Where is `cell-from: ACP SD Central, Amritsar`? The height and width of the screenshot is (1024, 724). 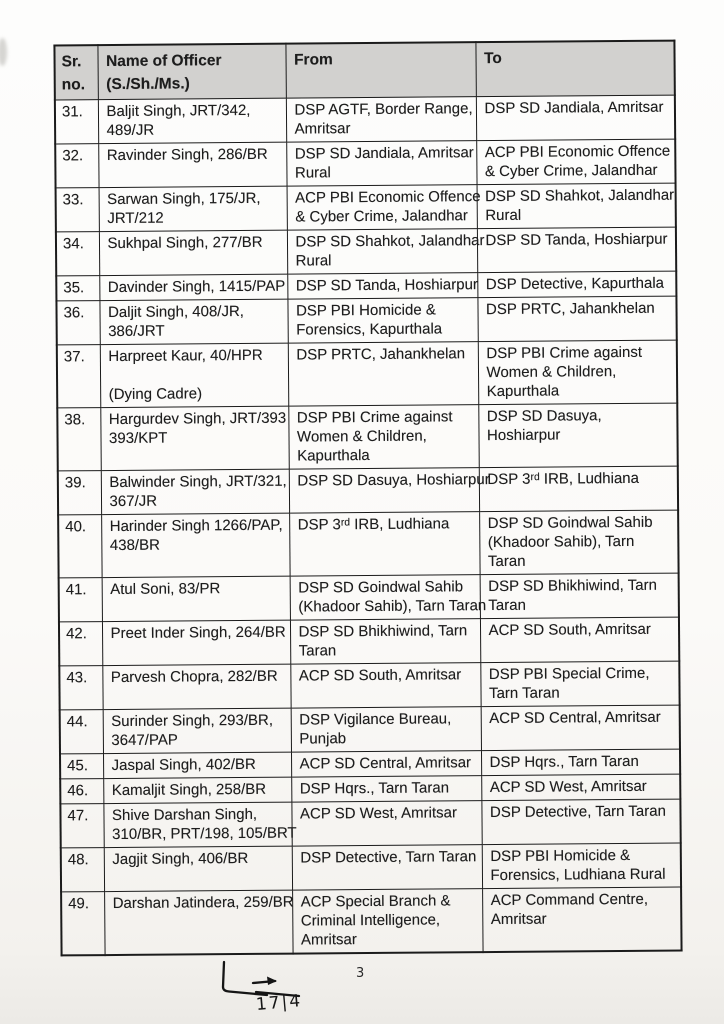 cell-from: ACP SD Central, Amritsar is located at coordinates (386, 764).